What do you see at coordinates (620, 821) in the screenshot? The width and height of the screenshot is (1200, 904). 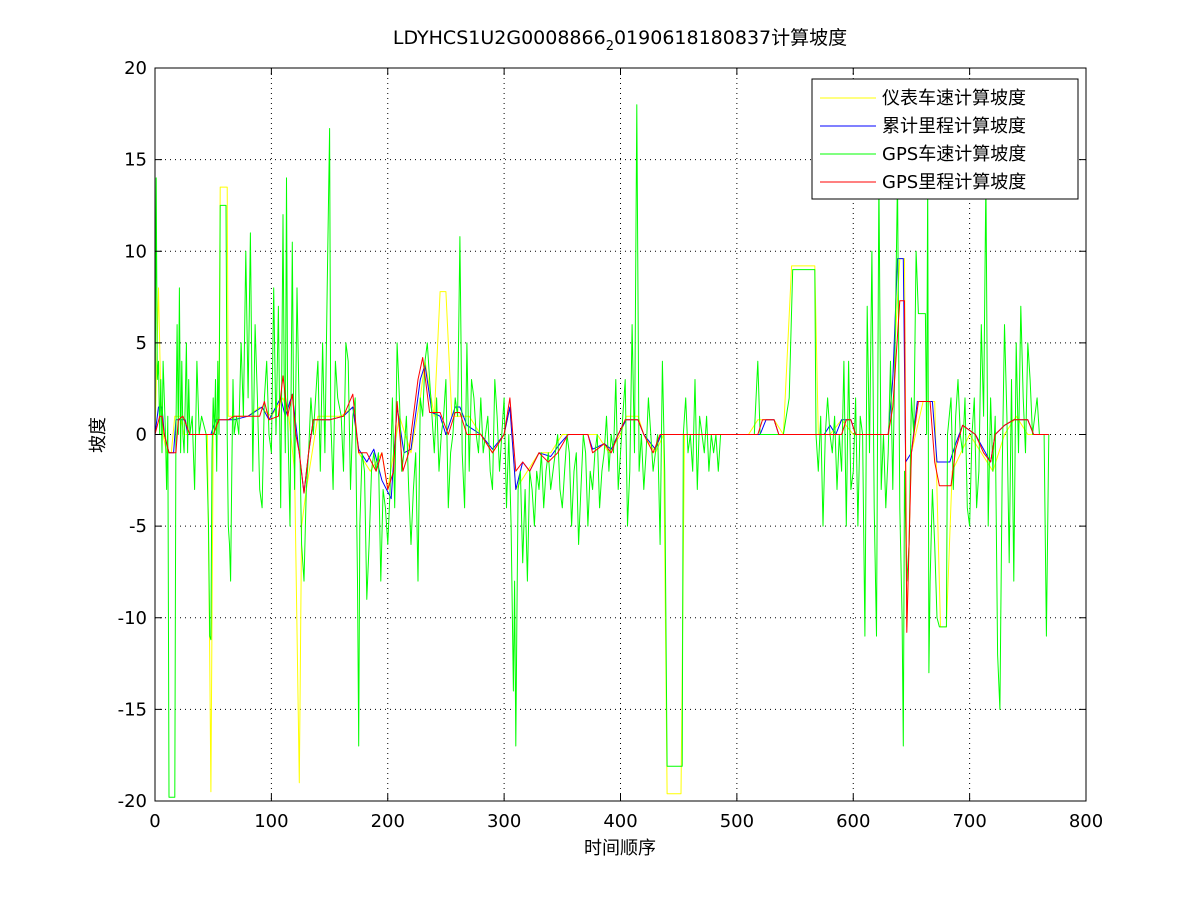 I see `x-tick-label: 400` at bounding box center [620, 821].